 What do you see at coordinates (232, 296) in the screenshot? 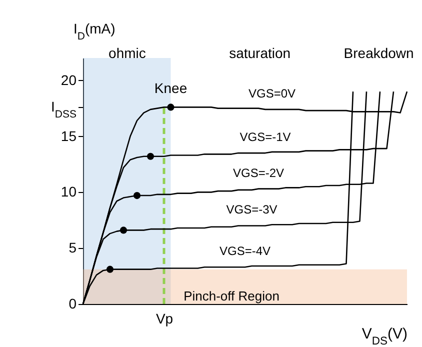
I see `band-label: Pinch-off Region` at bounding box center [232, 296].